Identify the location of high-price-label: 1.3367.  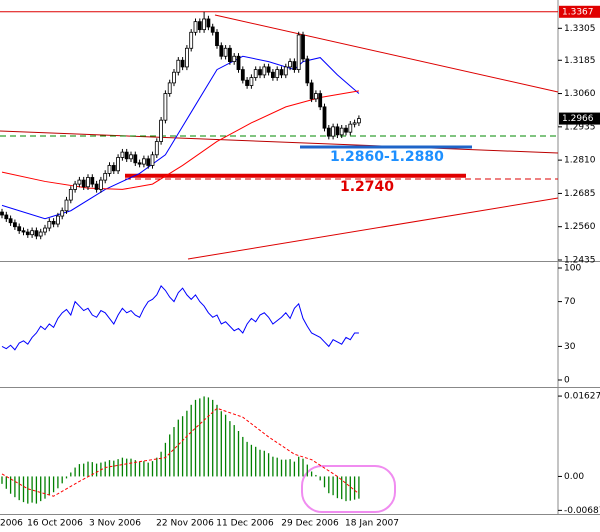
(578, 12).